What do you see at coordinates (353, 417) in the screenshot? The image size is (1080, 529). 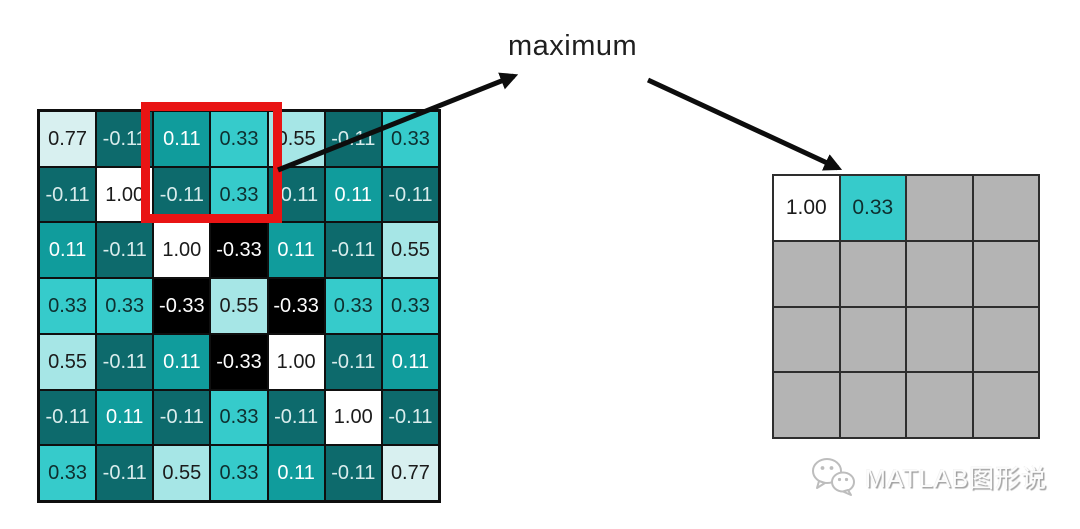 I see `input-matrix-cell-r6c6: 1.00` at bounding box center [353, 417].